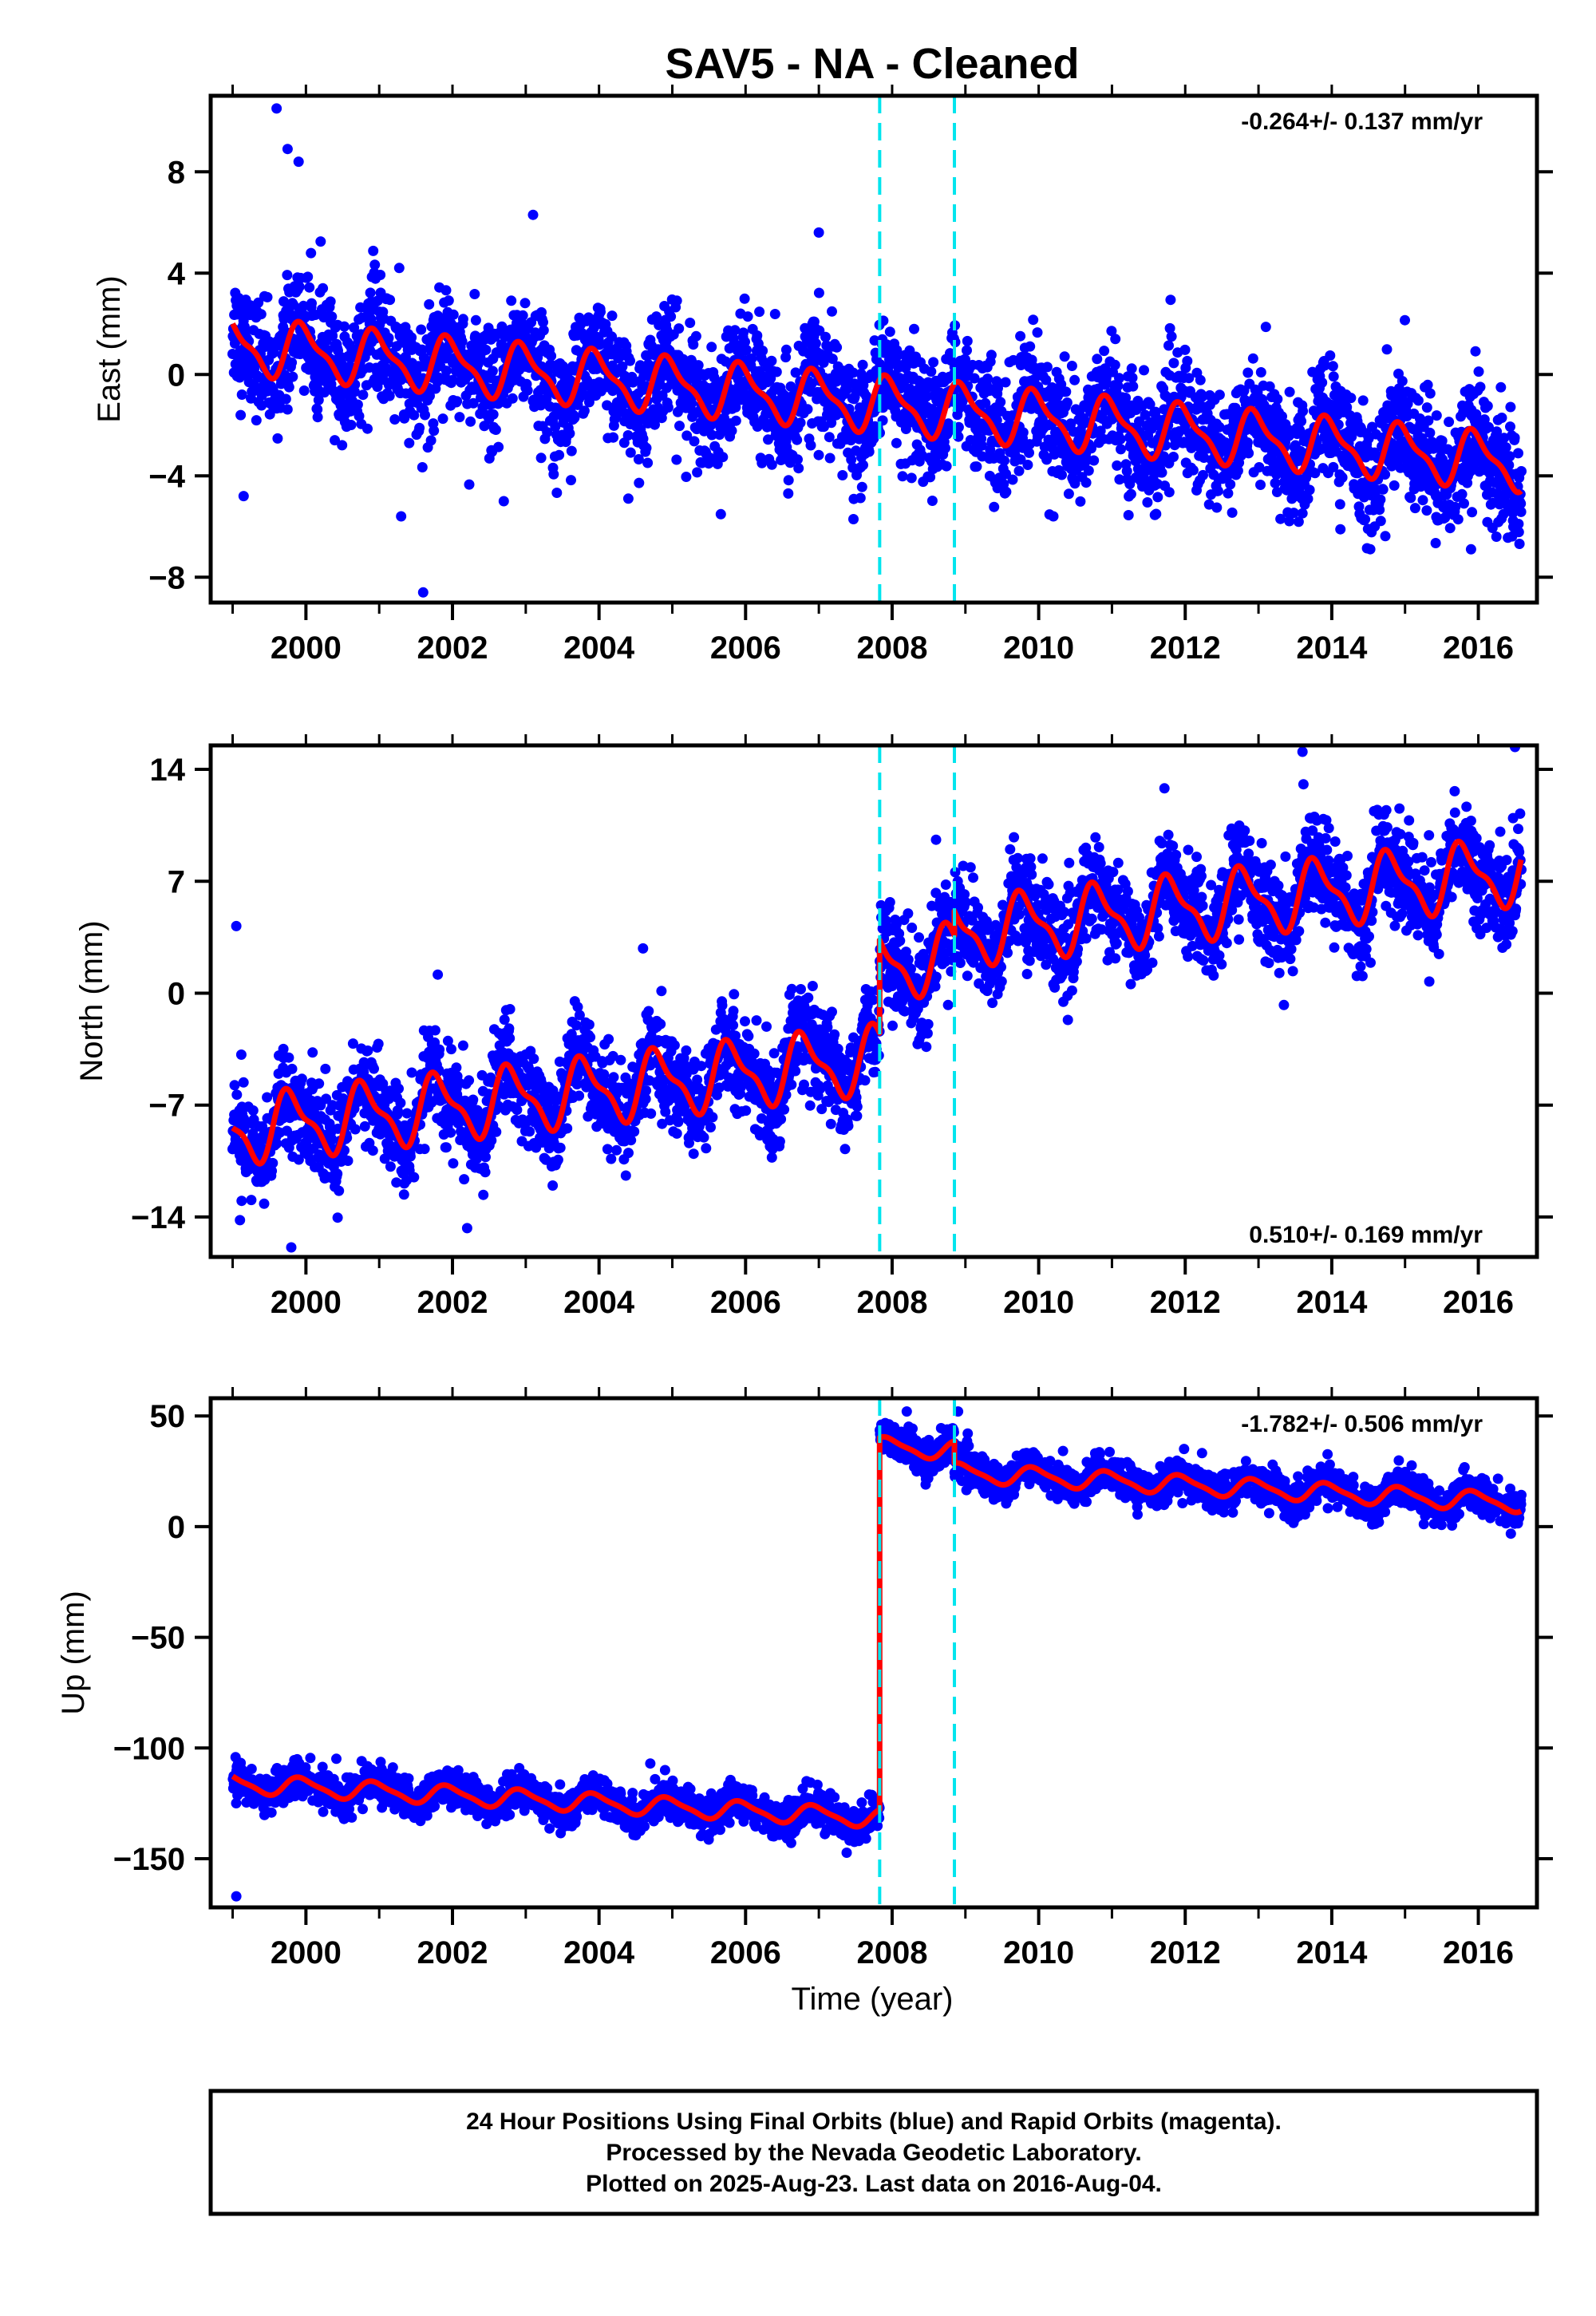 The image size is (1596, 2316). What do you see at coordinates (166, 476) in the screenshot?
I see `east-y-tick-label: −4` at bounding box center [166, 476].